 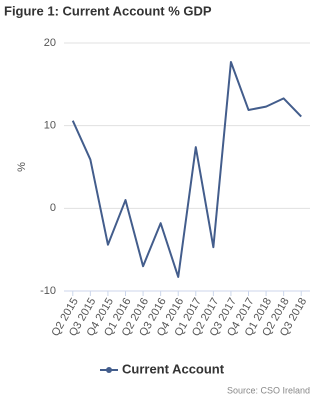 What do you see at coordinates (268, 390) in the screenshot?
I see `source: Source: CSO Ireland` at bounding box center [268, 390].